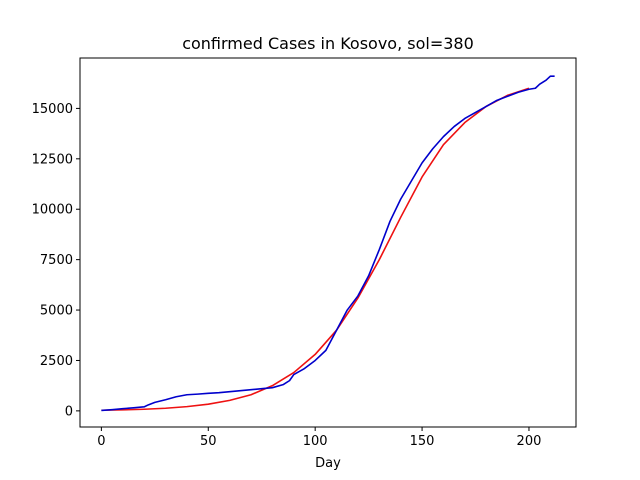 This screenshot has width=640, height=480. What do you see at coordinates (52, 210) in the screenshot?
I see `y-tick-label: 10000` at bounding box center [52, 210].